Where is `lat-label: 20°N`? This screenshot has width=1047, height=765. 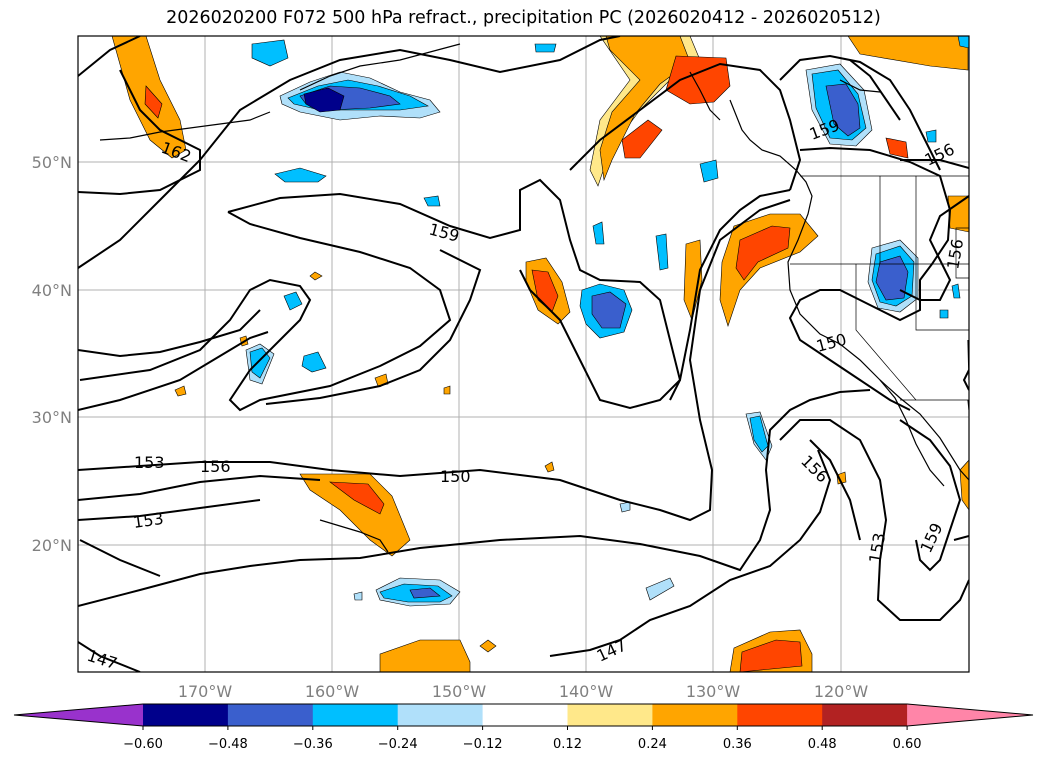
lat-label: 20°N is located at coordinates (52, 545).